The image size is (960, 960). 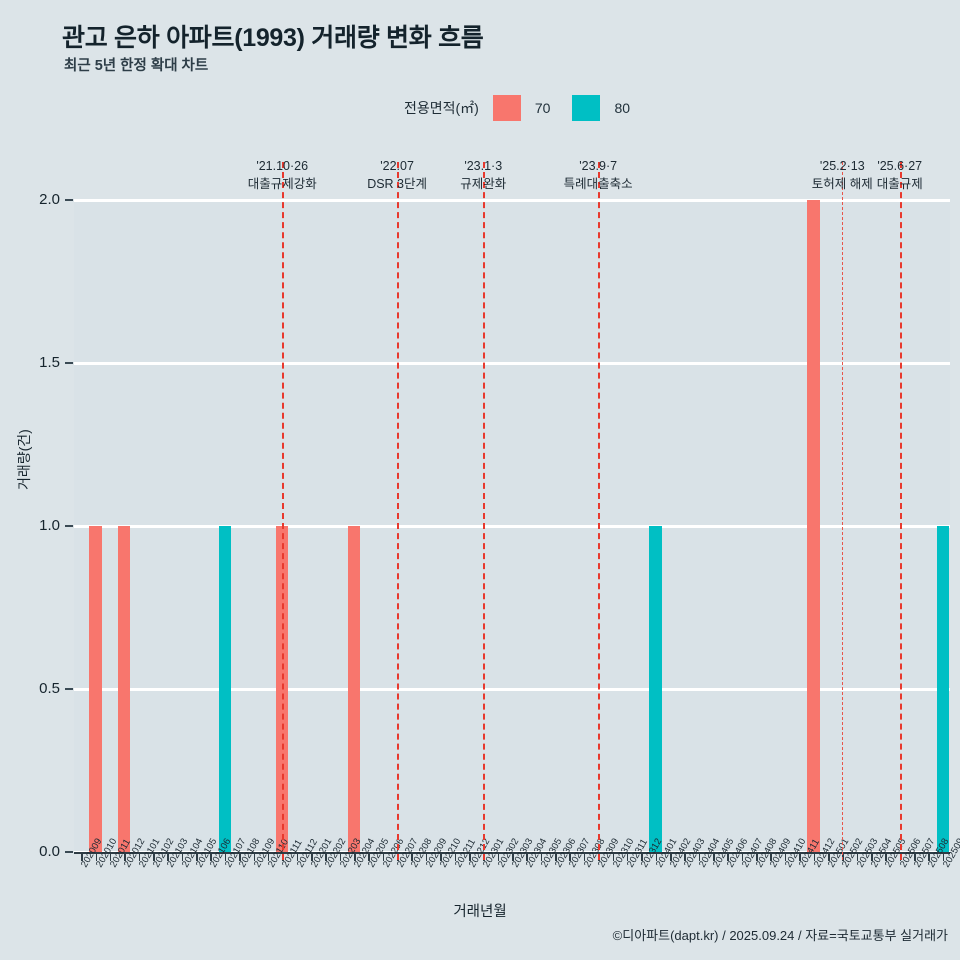 I want to click on event-date-1: '21.10·26, so click(x=282, y=166).